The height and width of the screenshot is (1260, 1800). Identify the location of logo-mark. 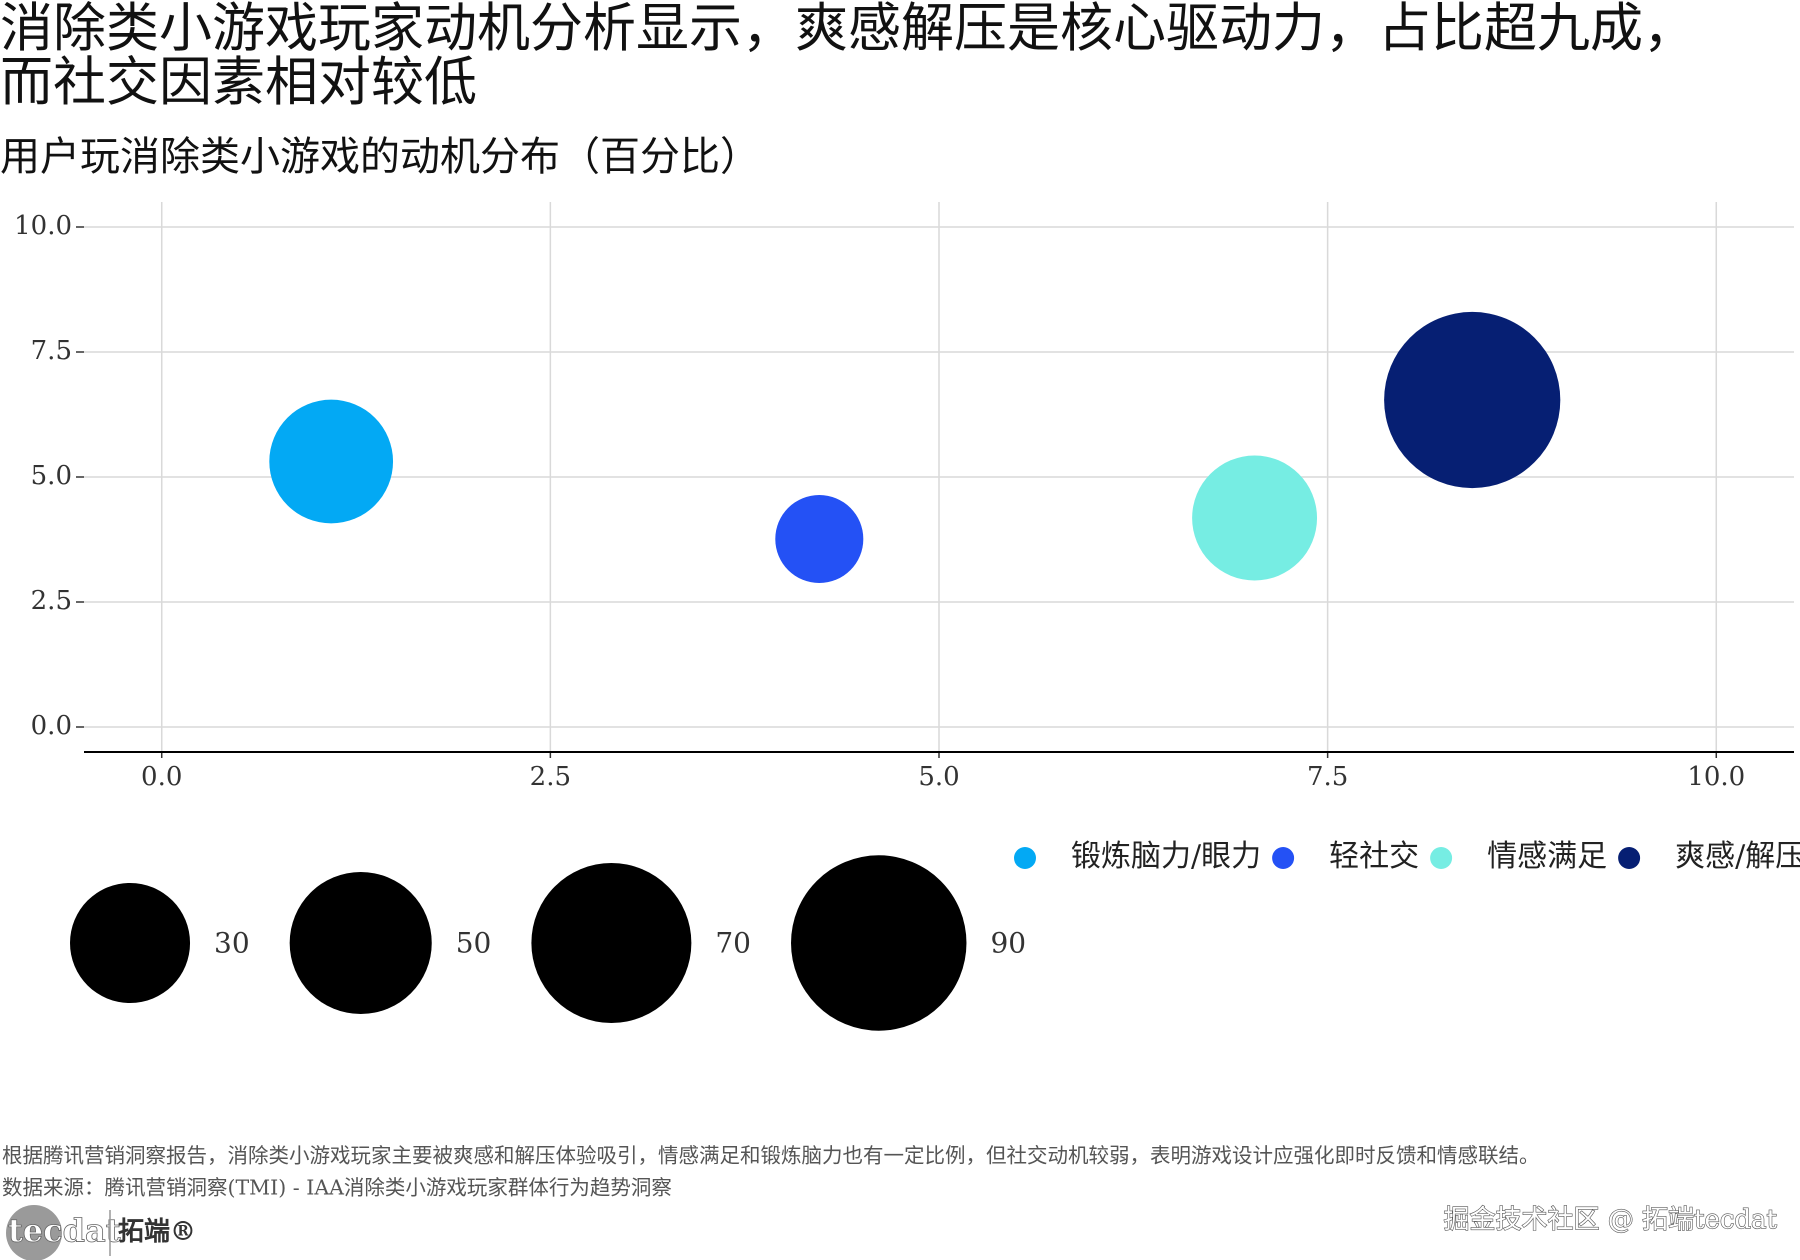
(34, 1232).